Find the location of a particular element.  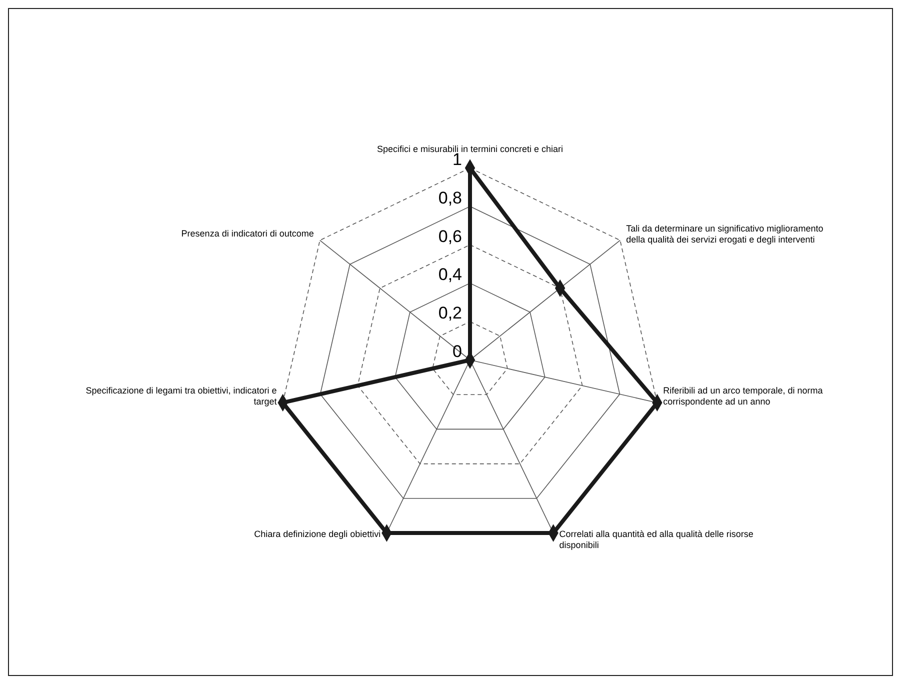

spoke-label: Riferibili ad un arco temporale, di norma corrispondente ad un anno is located at coordinates (743, 396).